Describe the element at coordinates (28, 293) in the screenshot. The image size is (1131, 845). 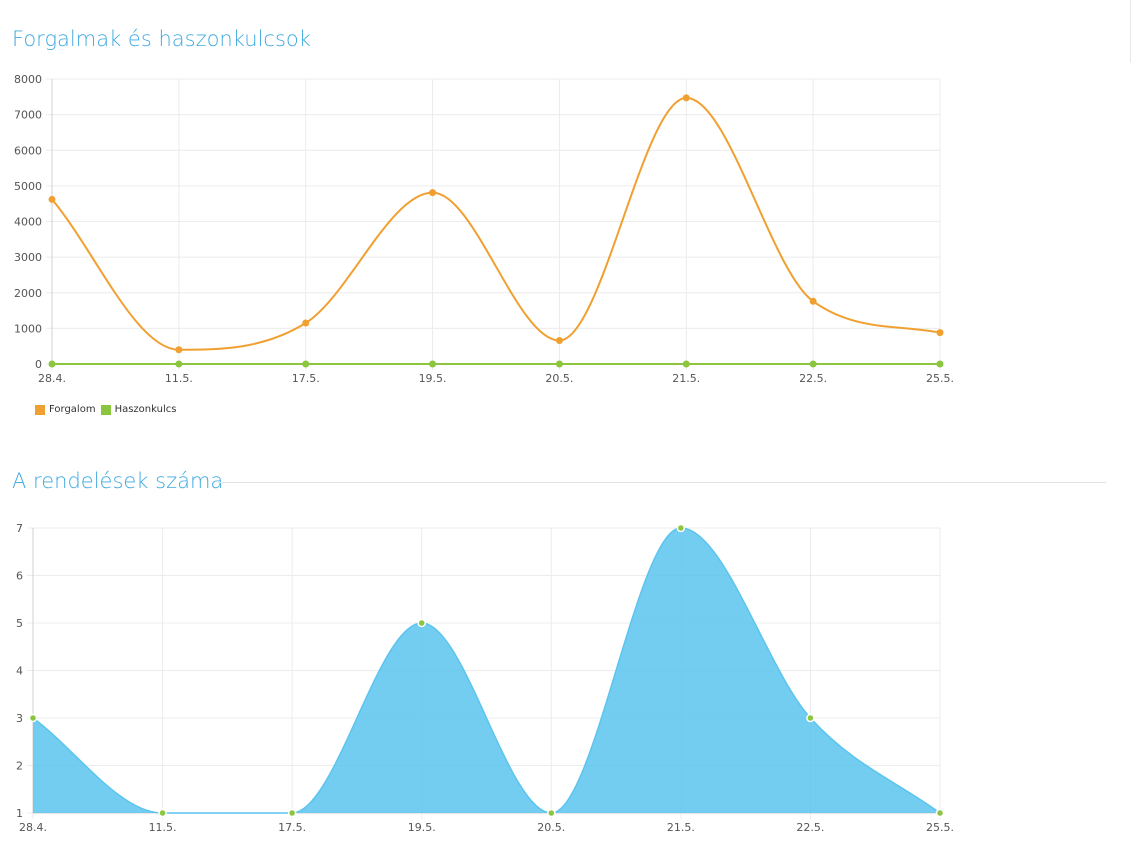
I see `y-tick-label: 2000` at that location.